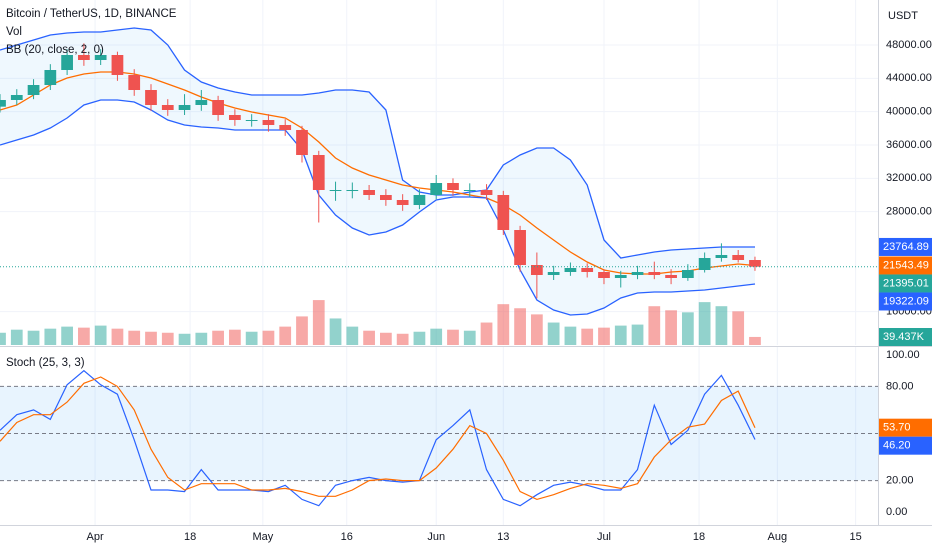 The height and width of the screenshot is (550, 932). Describe the element at coordinates (909, 45) in the screenshot. I see `y-tick-label: 48000.00` at that location.